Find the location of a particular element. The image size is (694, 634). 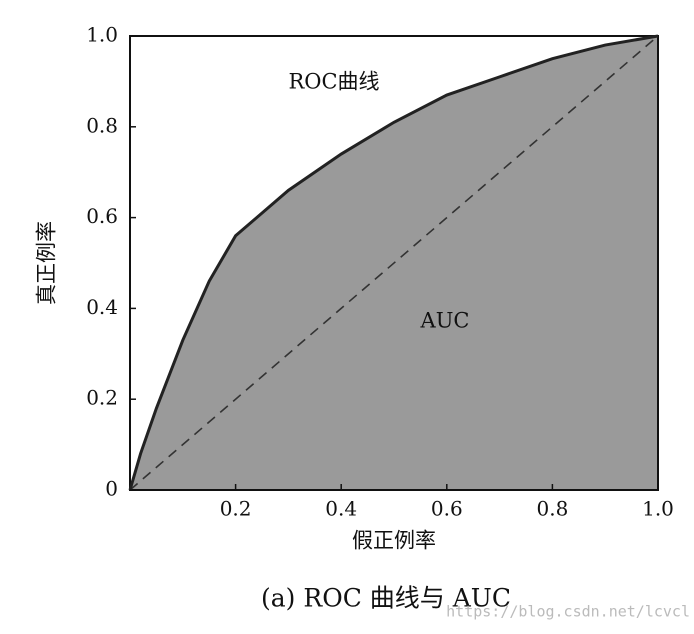

watermark: https://blog.csdn.net/lcvcl is located at coordinates (568, 612).